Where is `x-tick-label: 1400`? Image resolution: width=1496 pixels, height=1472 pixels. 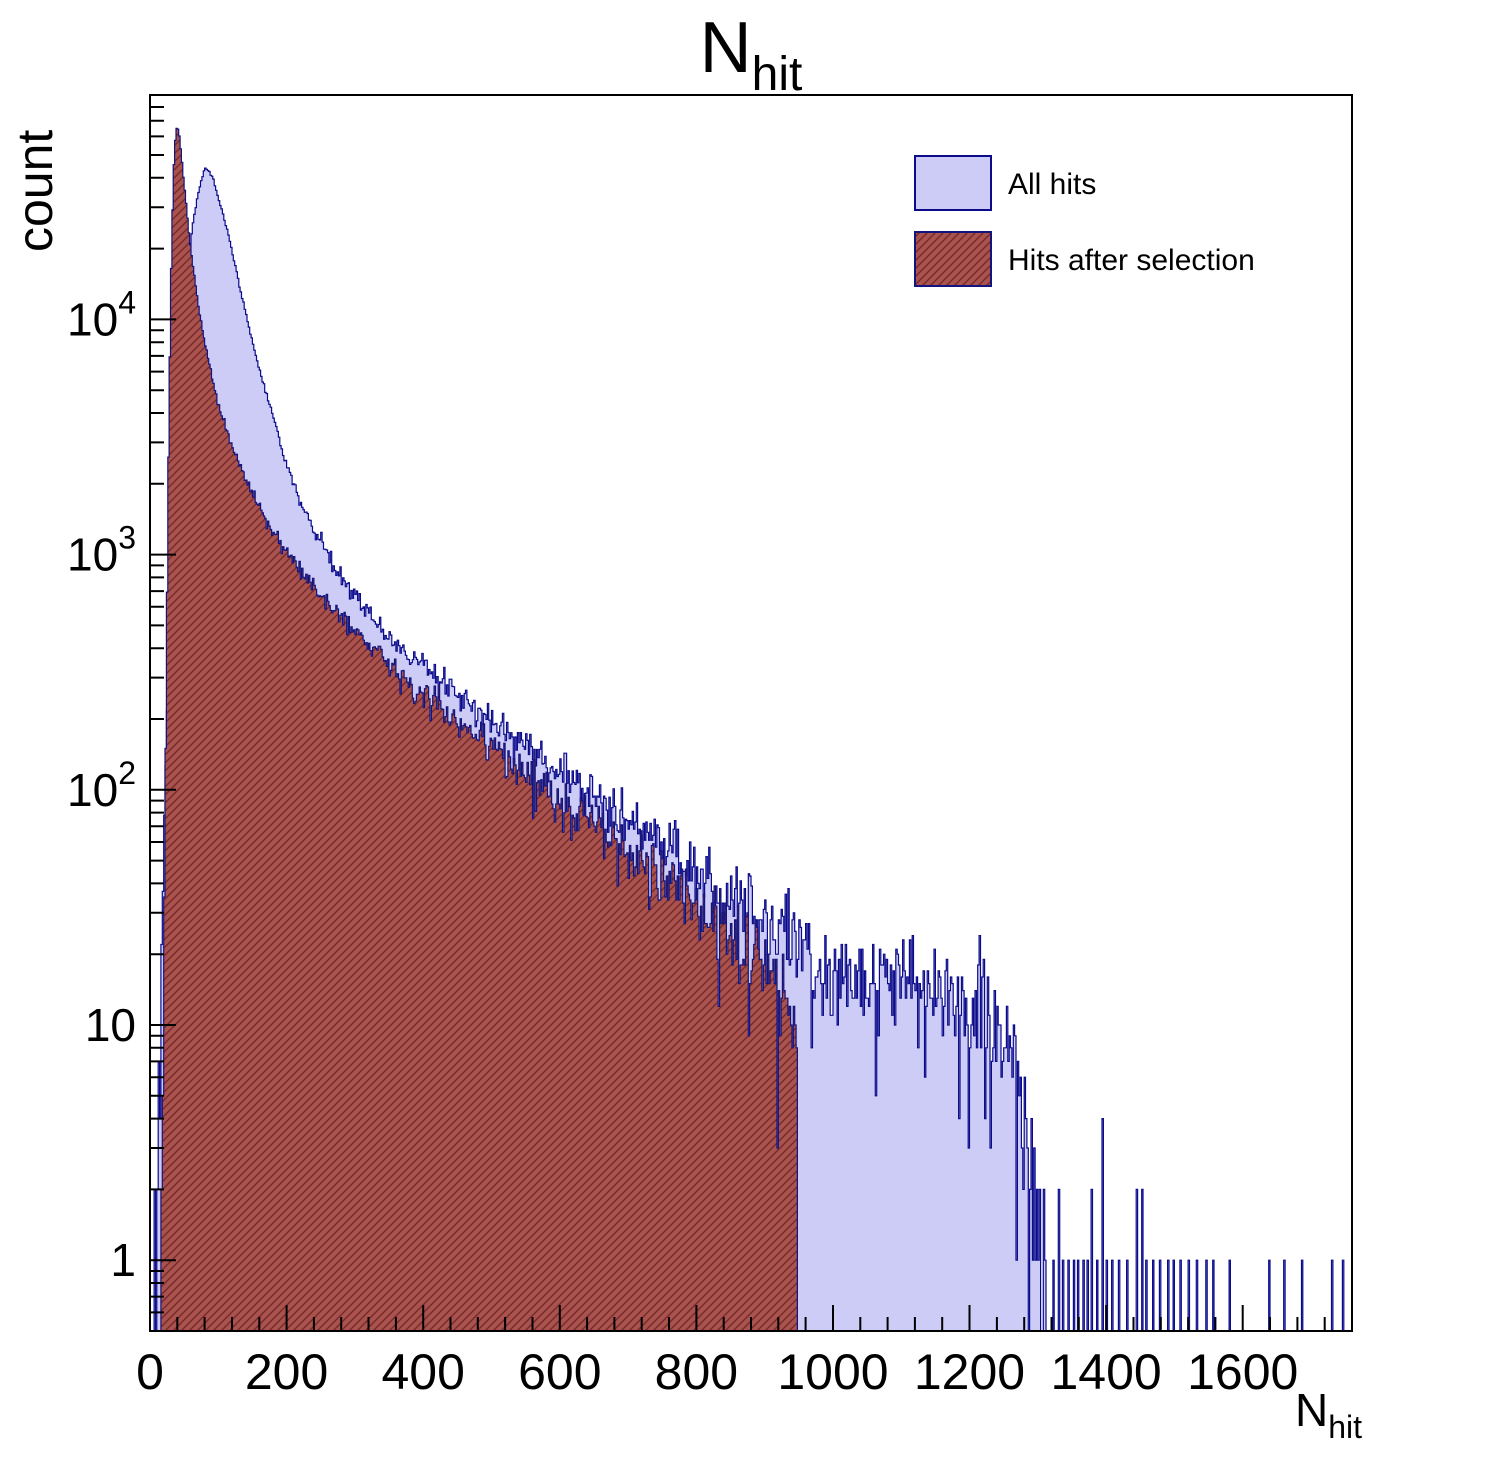 x-tick-label: 1400 is located at coordinates (1105, 1372).